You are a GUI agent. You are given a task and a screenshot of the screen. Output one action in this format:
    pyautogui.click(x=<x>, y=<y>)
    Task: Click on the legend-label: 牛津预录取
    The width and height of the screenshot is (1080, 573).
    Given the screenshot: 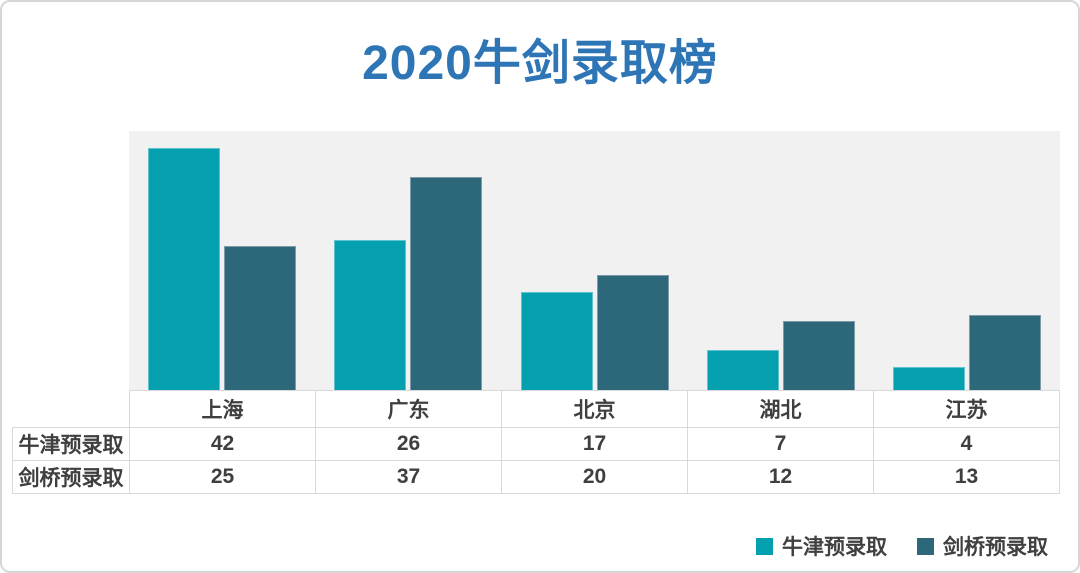 What is the action you would take?
    pyautogui.click(x=834, y=547)
    